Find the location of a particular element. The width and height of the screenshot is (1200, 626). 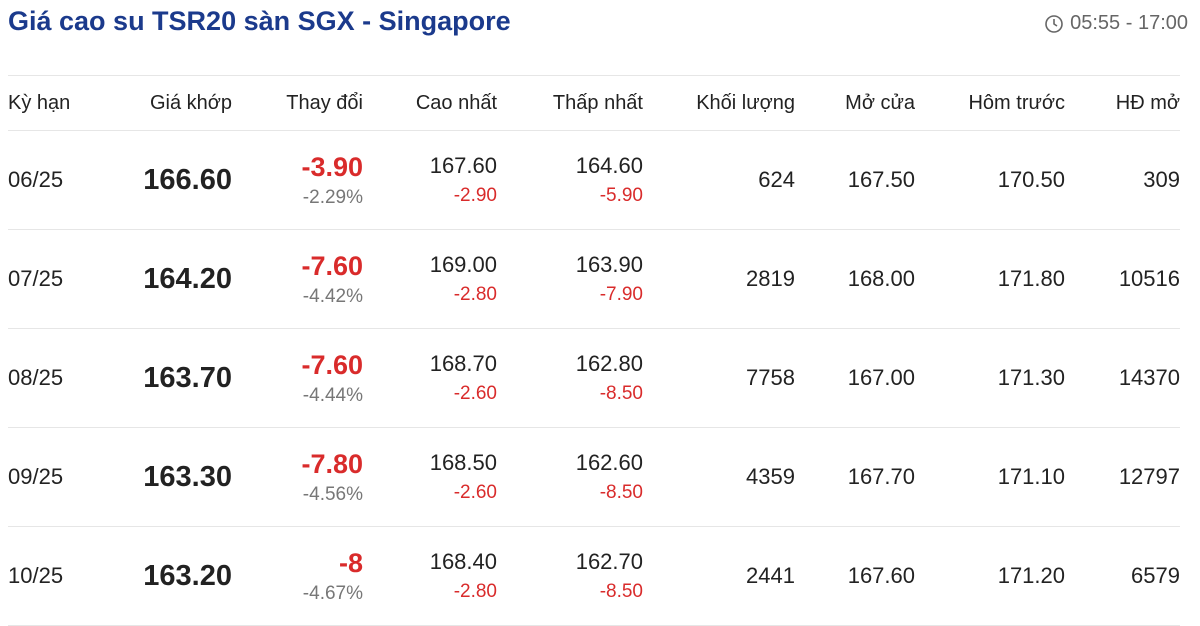

low: 162.70 is located at coordinates (609, 561).